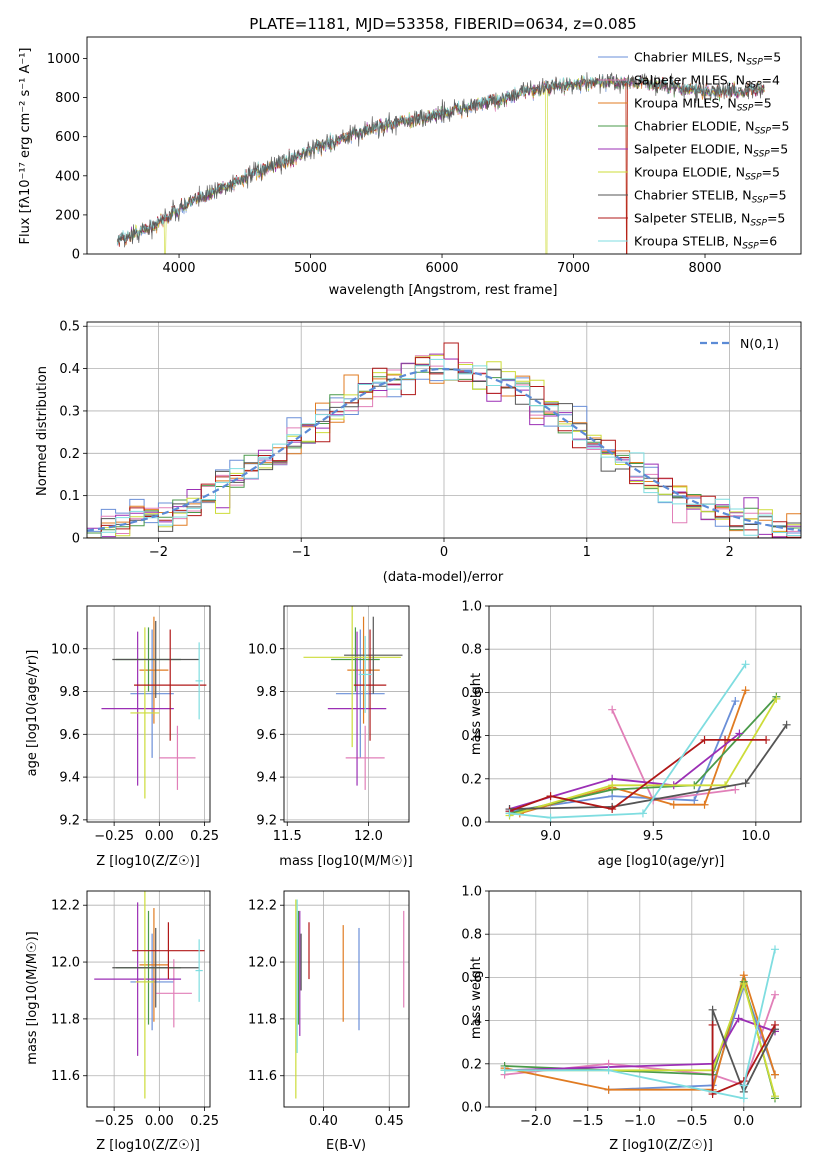 The width and height of the screenshot is (819, 1170). I want to click on weight-vs-Z-panel: Z [log10(Z/Z☉)] mass weight, so click(591, 1055).